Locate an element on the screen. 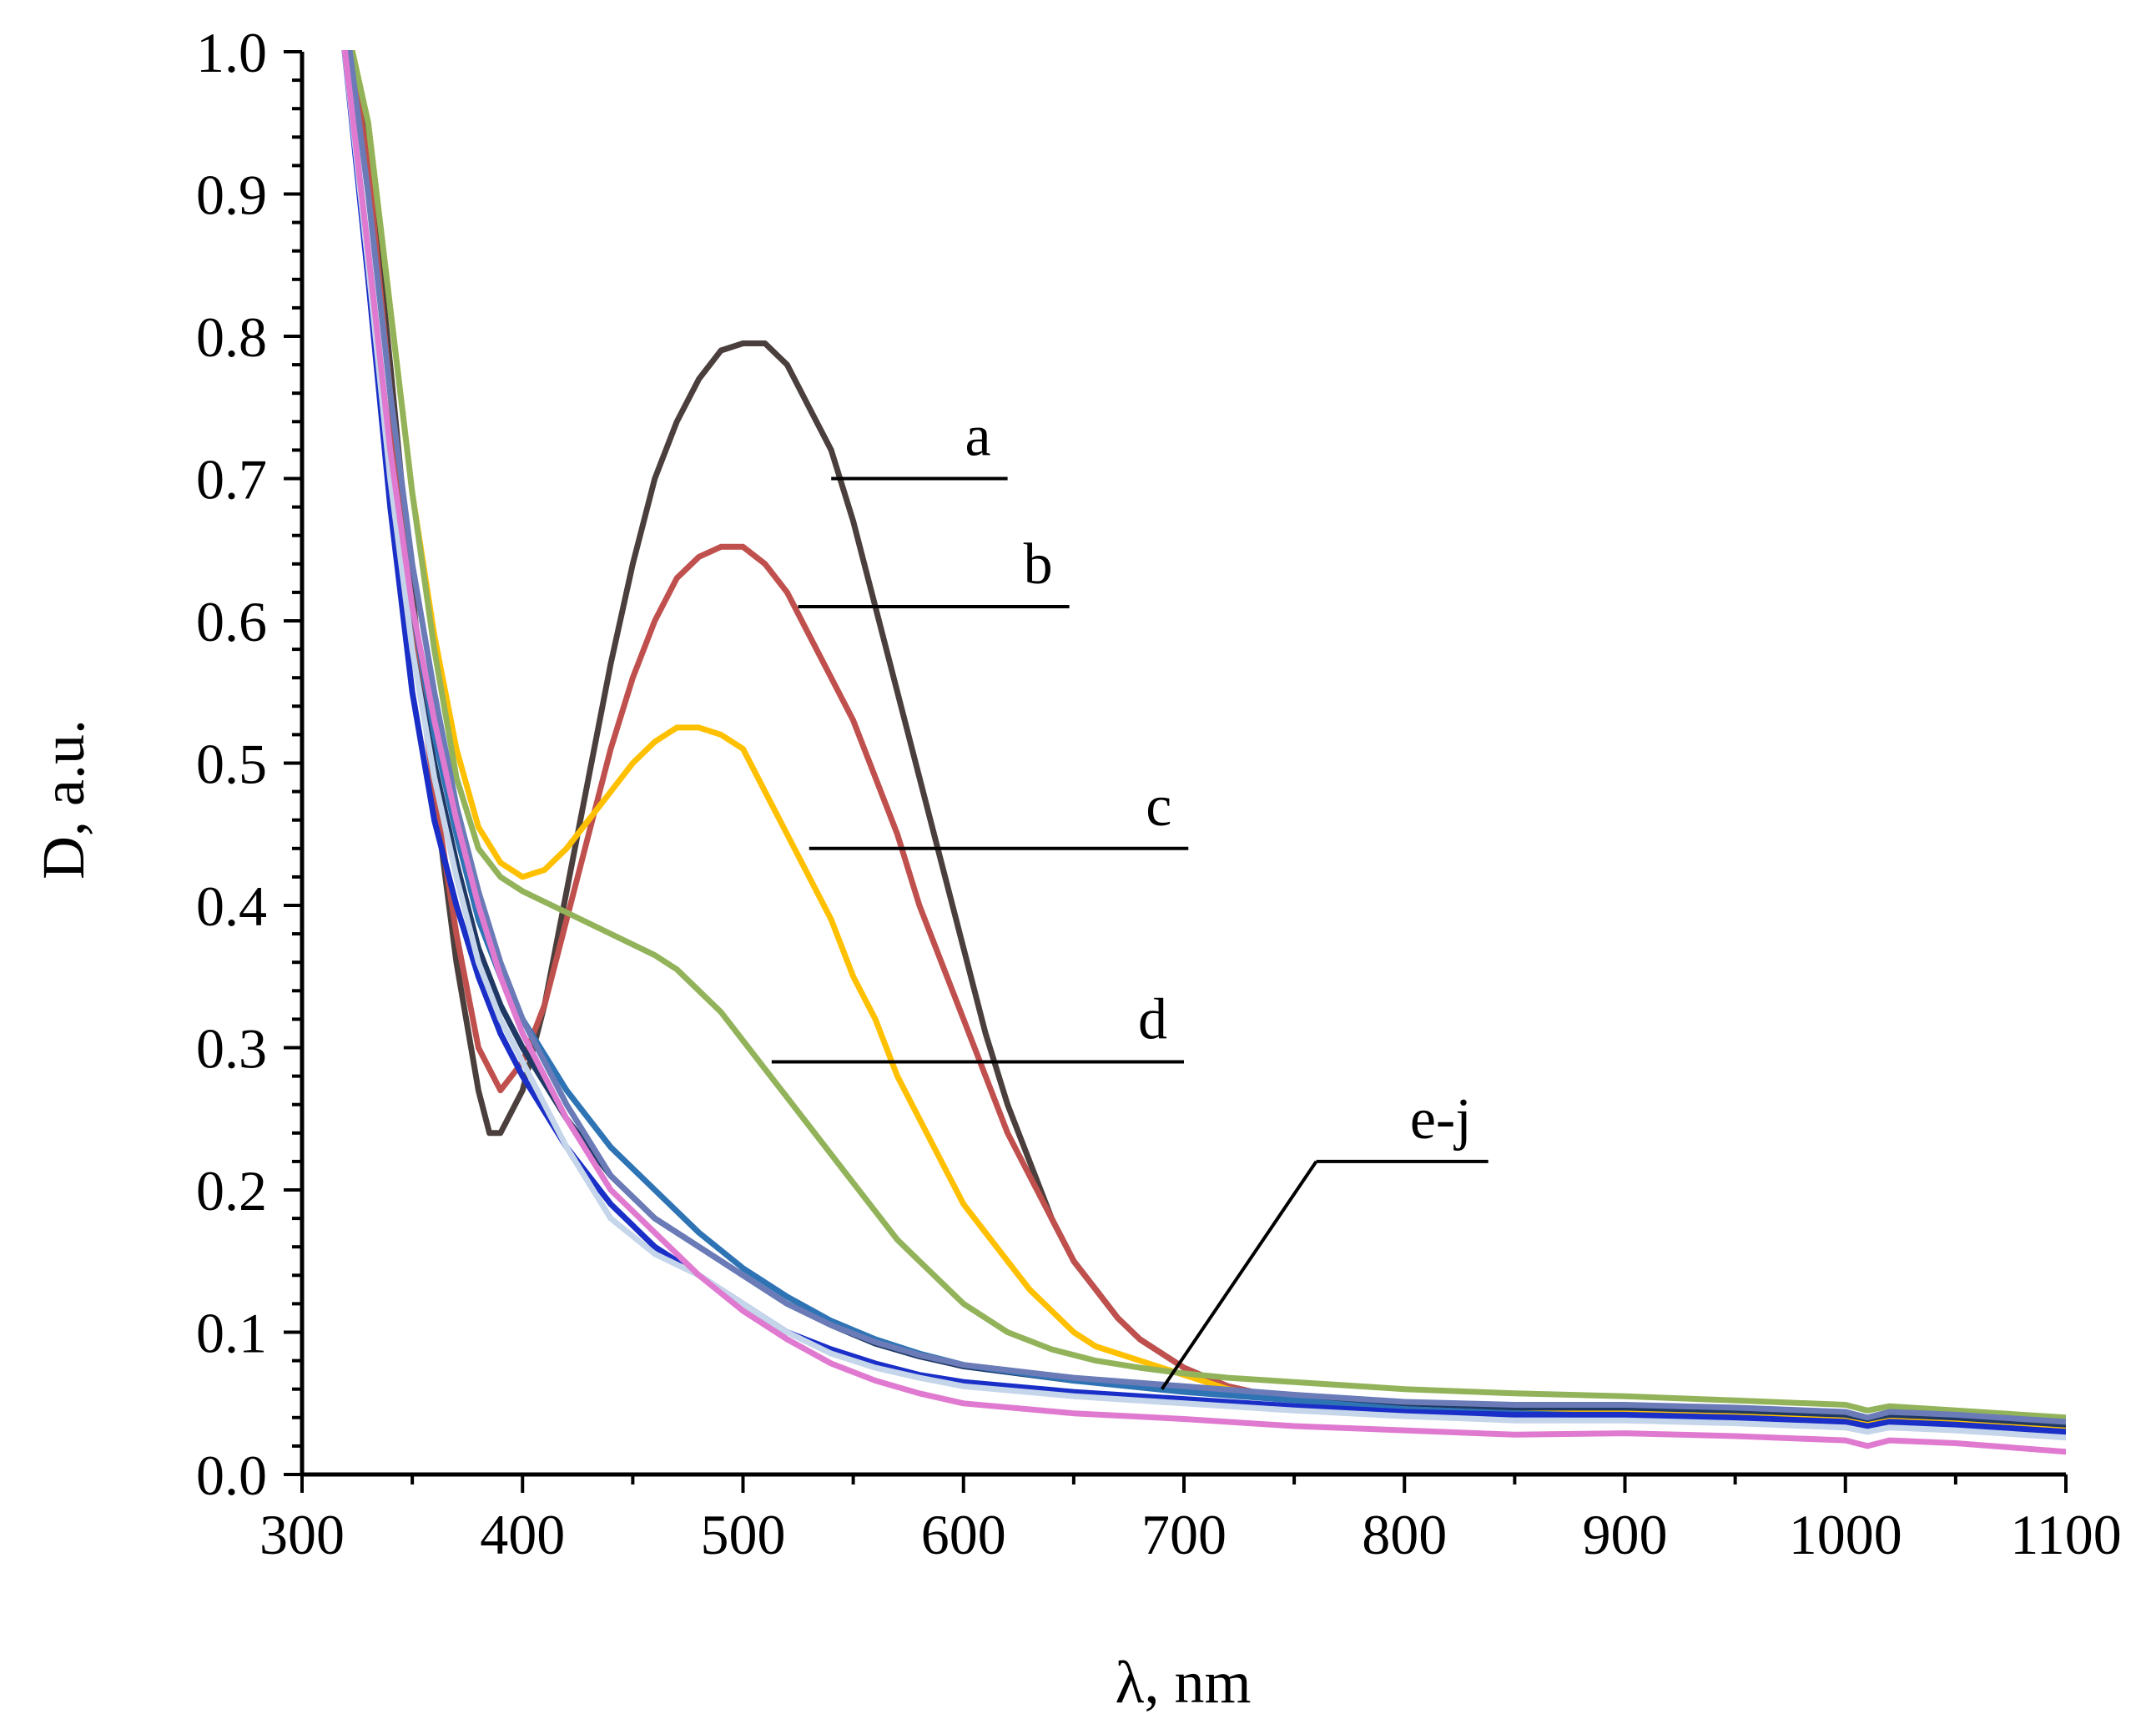 The width and height of the screenshot is (2156, 1734). x-tick-label: 300 is located at coordinates (302, 1535).